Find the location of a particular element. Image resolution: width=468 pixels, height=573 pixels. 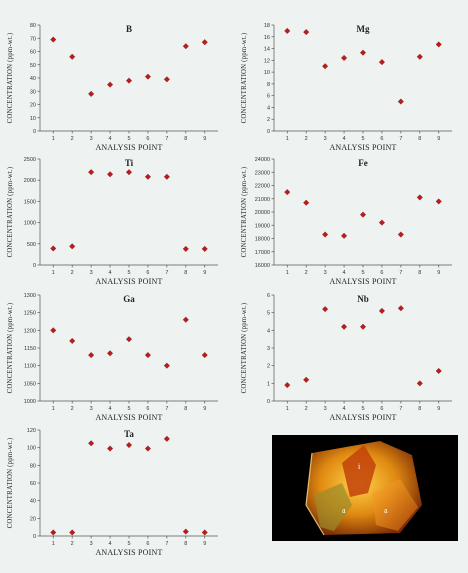

y-tick-label: 70 is located at coordinates (33, 39).